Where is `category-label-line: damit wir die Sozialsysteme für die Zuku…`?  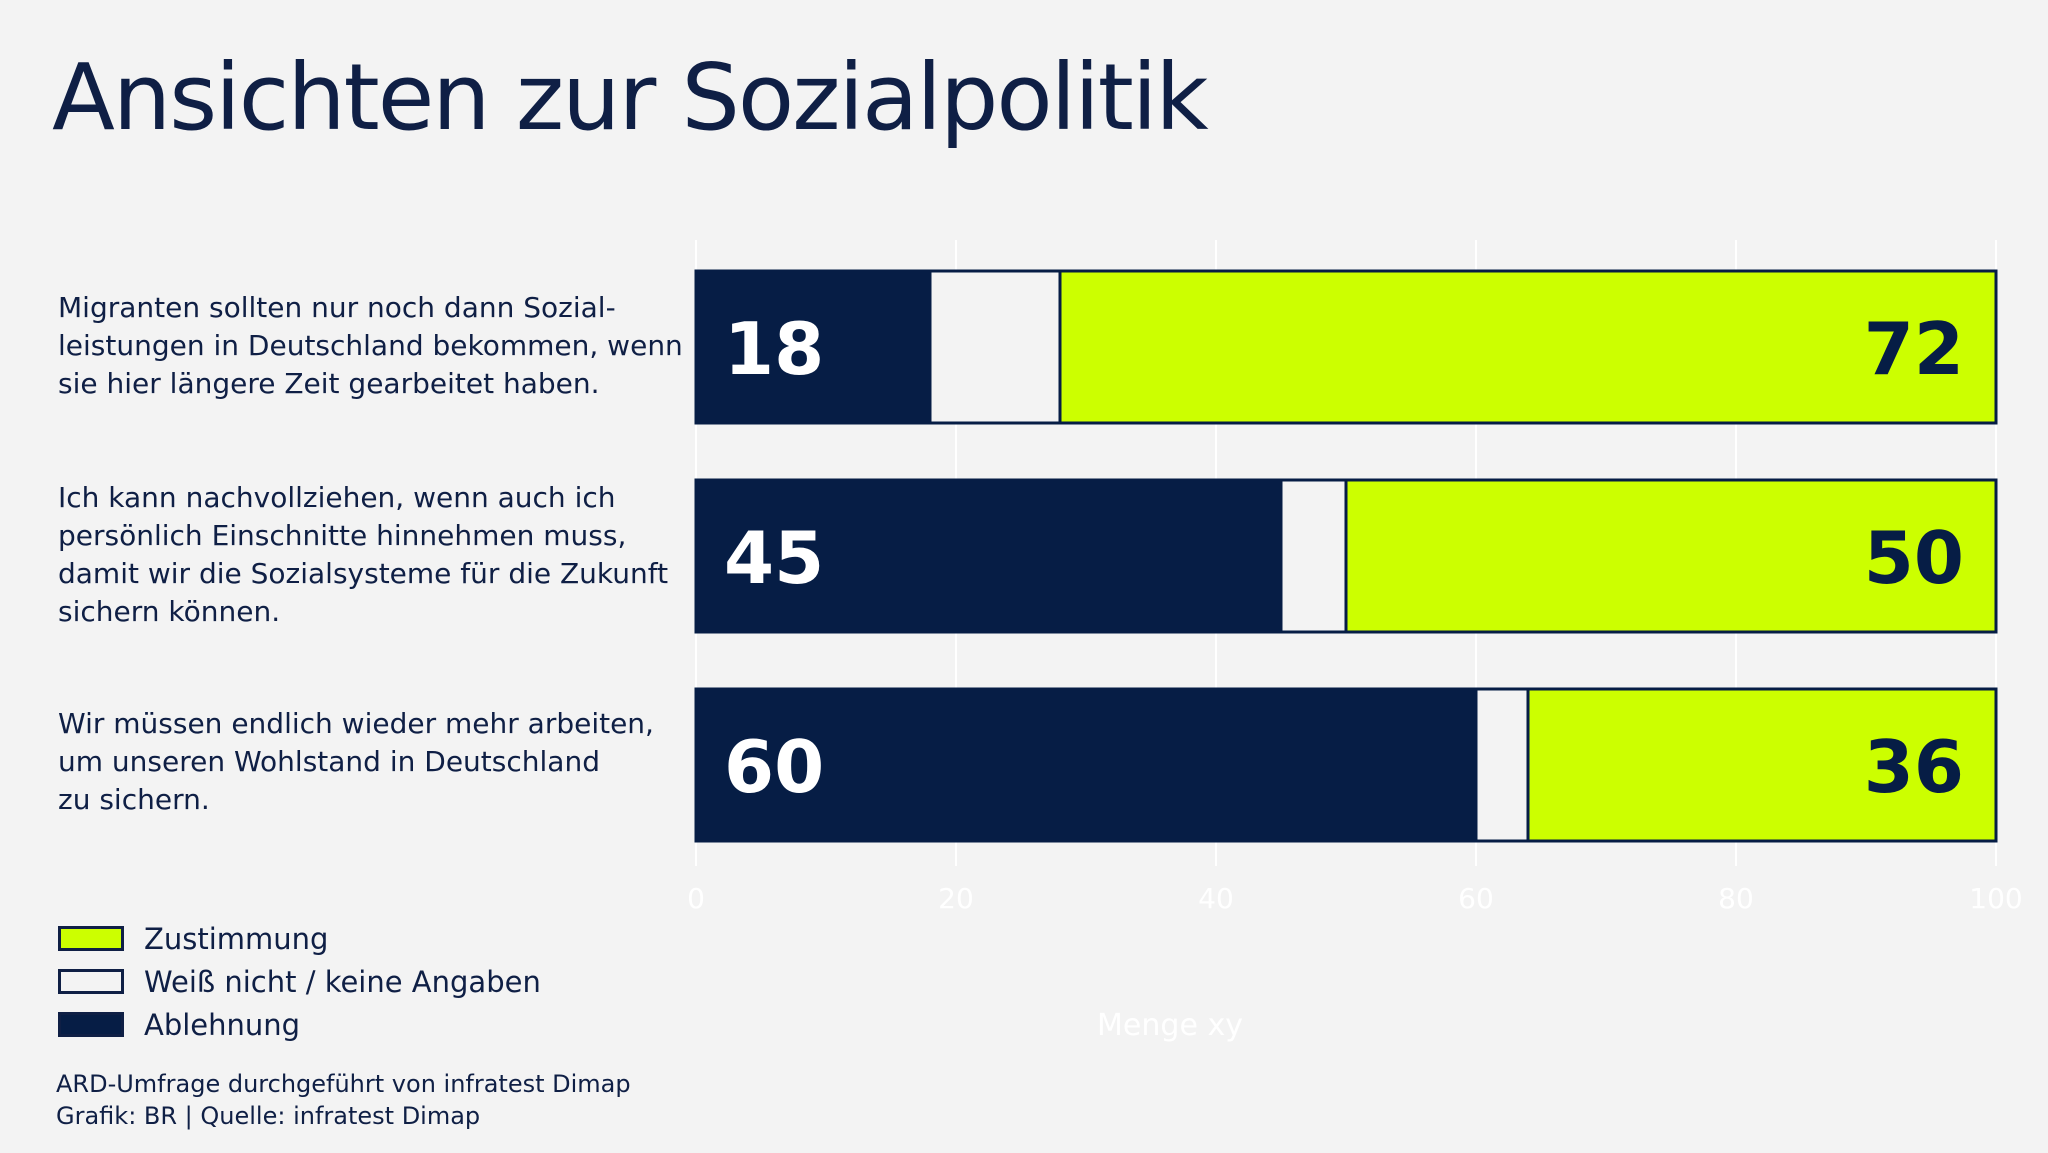
category-label-line: damit wir die Sozialsysteme für die Zuku… is located at coordinates (363, 573).